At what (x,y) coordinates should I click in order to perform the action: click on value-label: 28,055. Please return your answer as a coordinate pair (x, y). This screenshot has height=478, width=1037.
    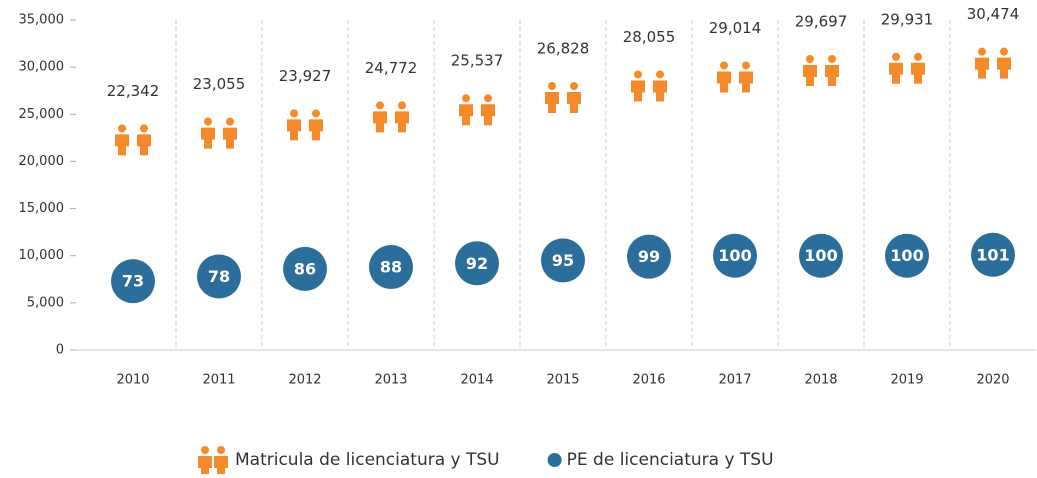
    Looking at the image, I should click on (649, 37).